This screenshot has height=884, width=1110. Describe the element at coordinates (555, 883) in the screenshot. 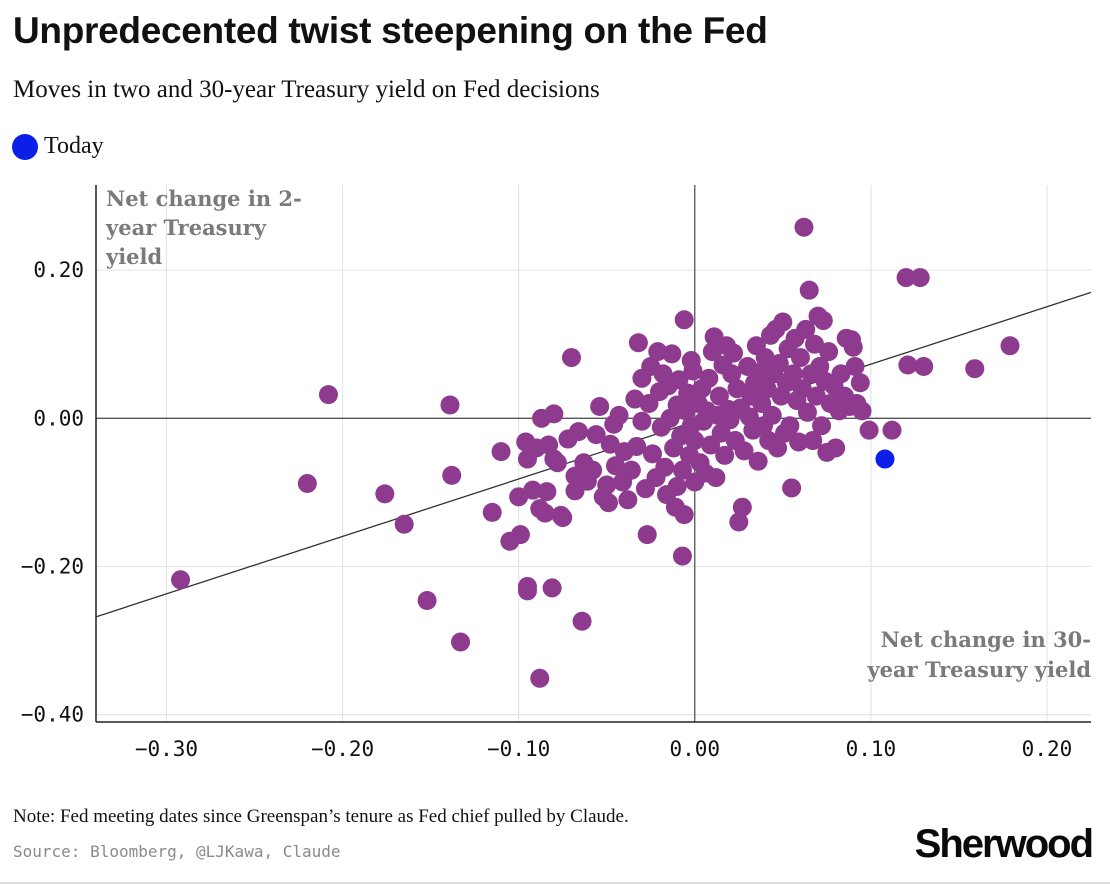

I see `bottom-rule` at that location.